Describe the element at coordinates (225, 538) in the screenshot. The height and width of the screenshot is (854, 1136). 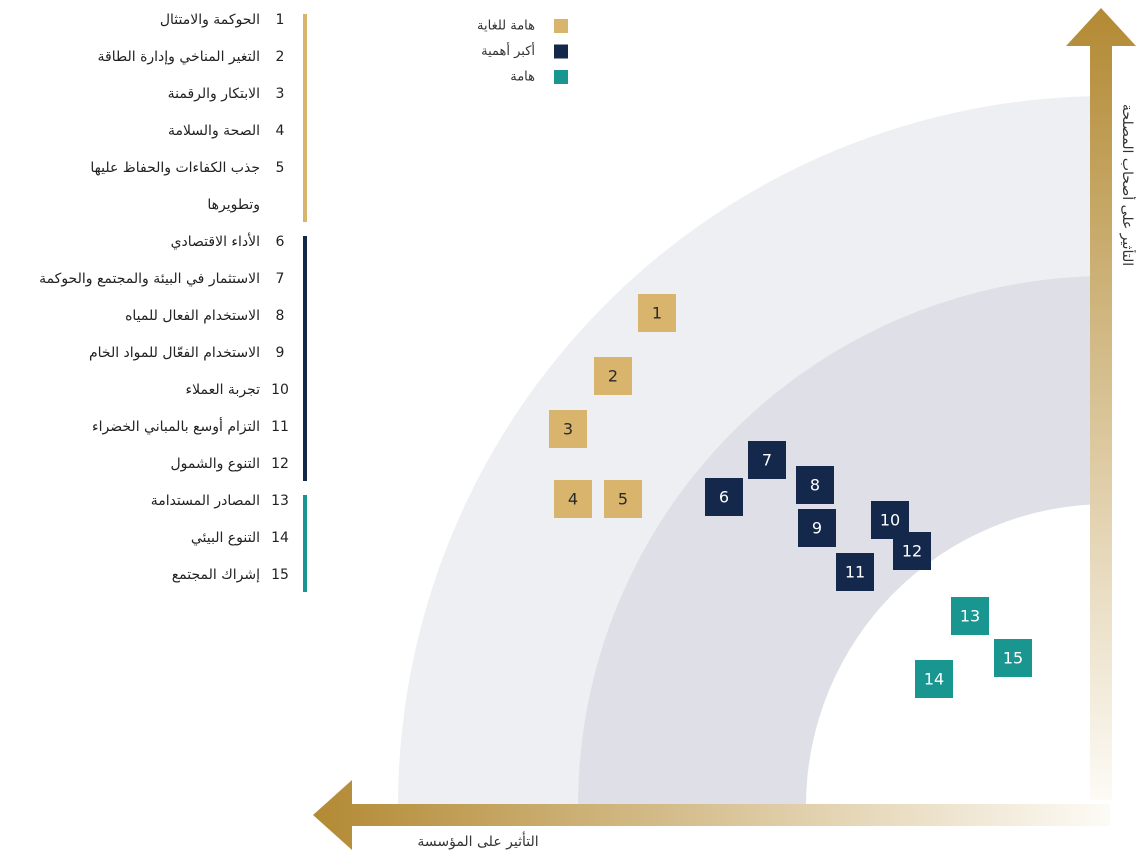
I see `topic-label: التنوع البيئي` at that location.